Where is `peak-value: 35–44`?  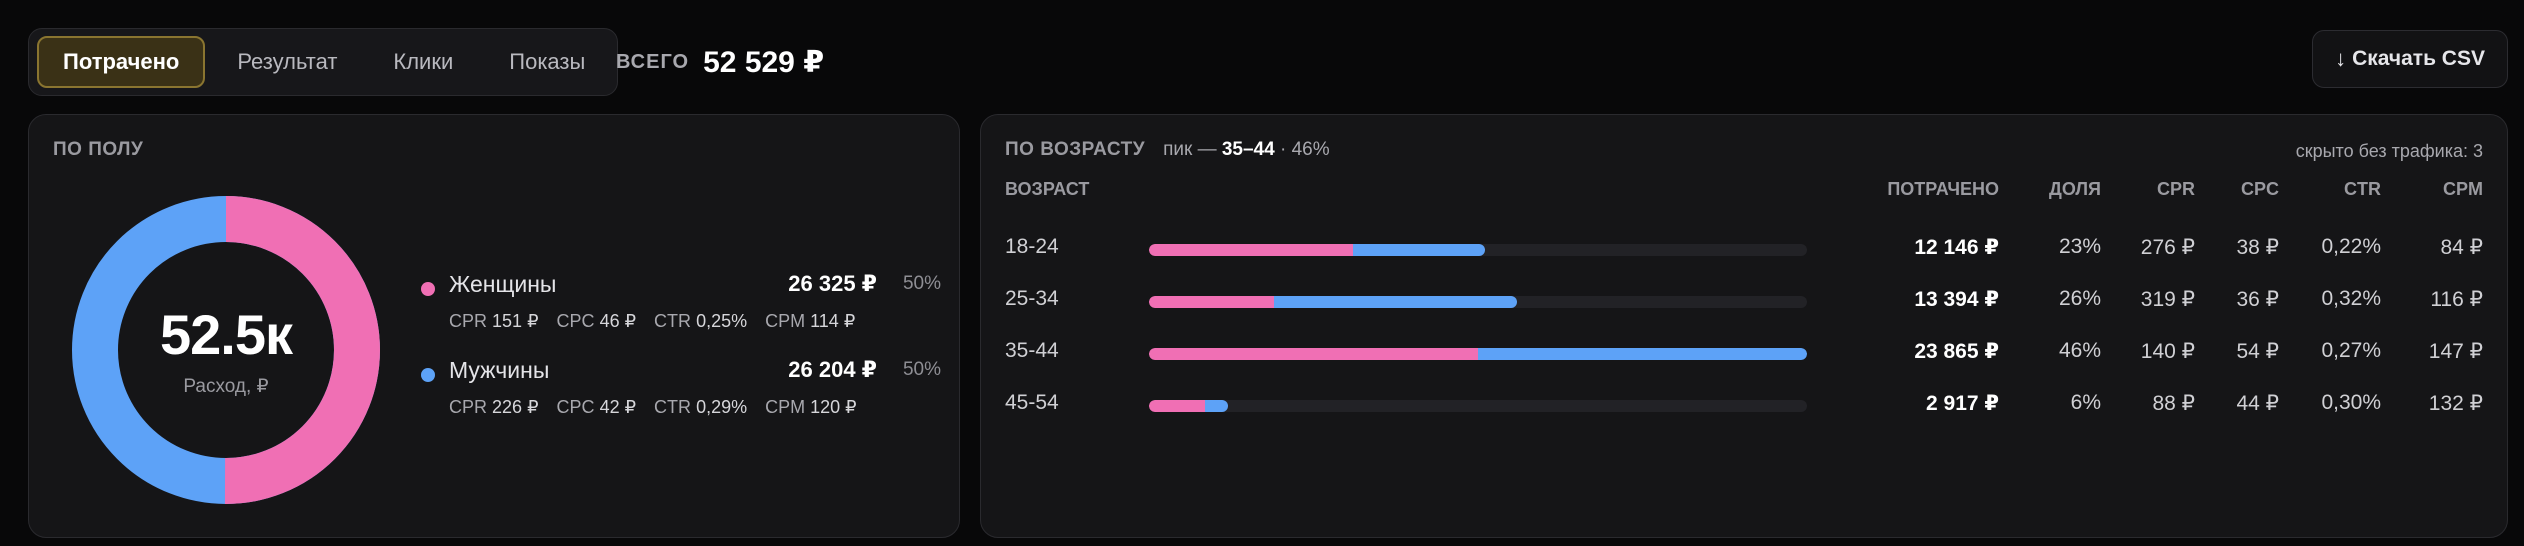
peak-value: 35–44 is located at coordinates (1248, 149).